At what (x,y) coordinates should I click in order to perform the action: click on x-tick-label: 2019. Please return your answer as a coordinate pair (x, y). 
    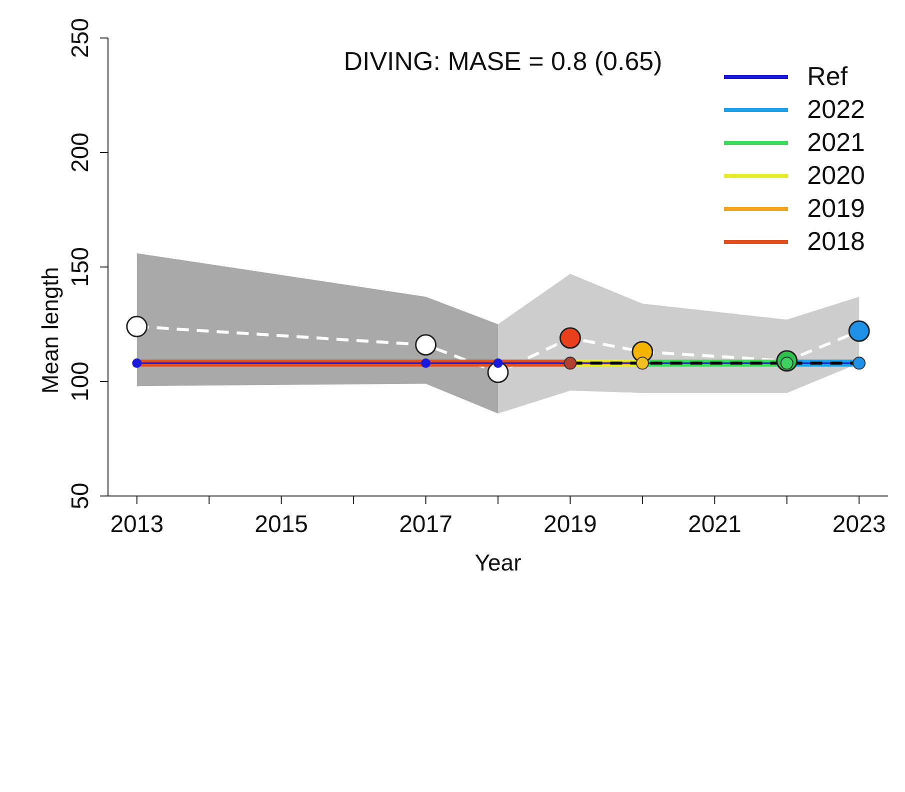
    Looking at the image, I should click on (570, 524).